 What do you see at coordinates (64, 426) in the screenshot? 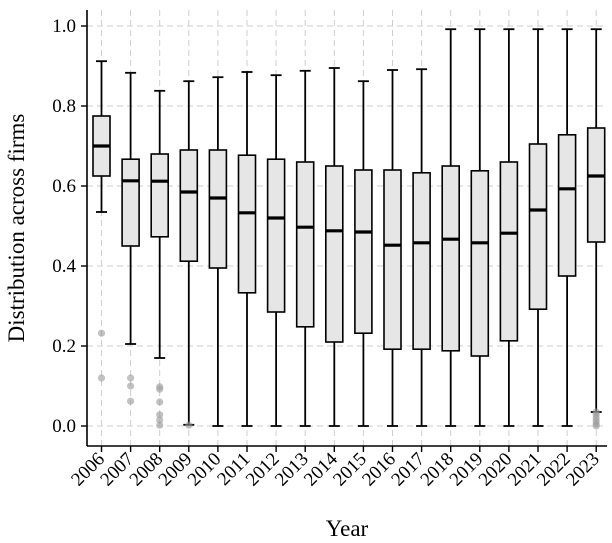
I see `y-tick-label: 0.0` at bounding box center [64, 426].